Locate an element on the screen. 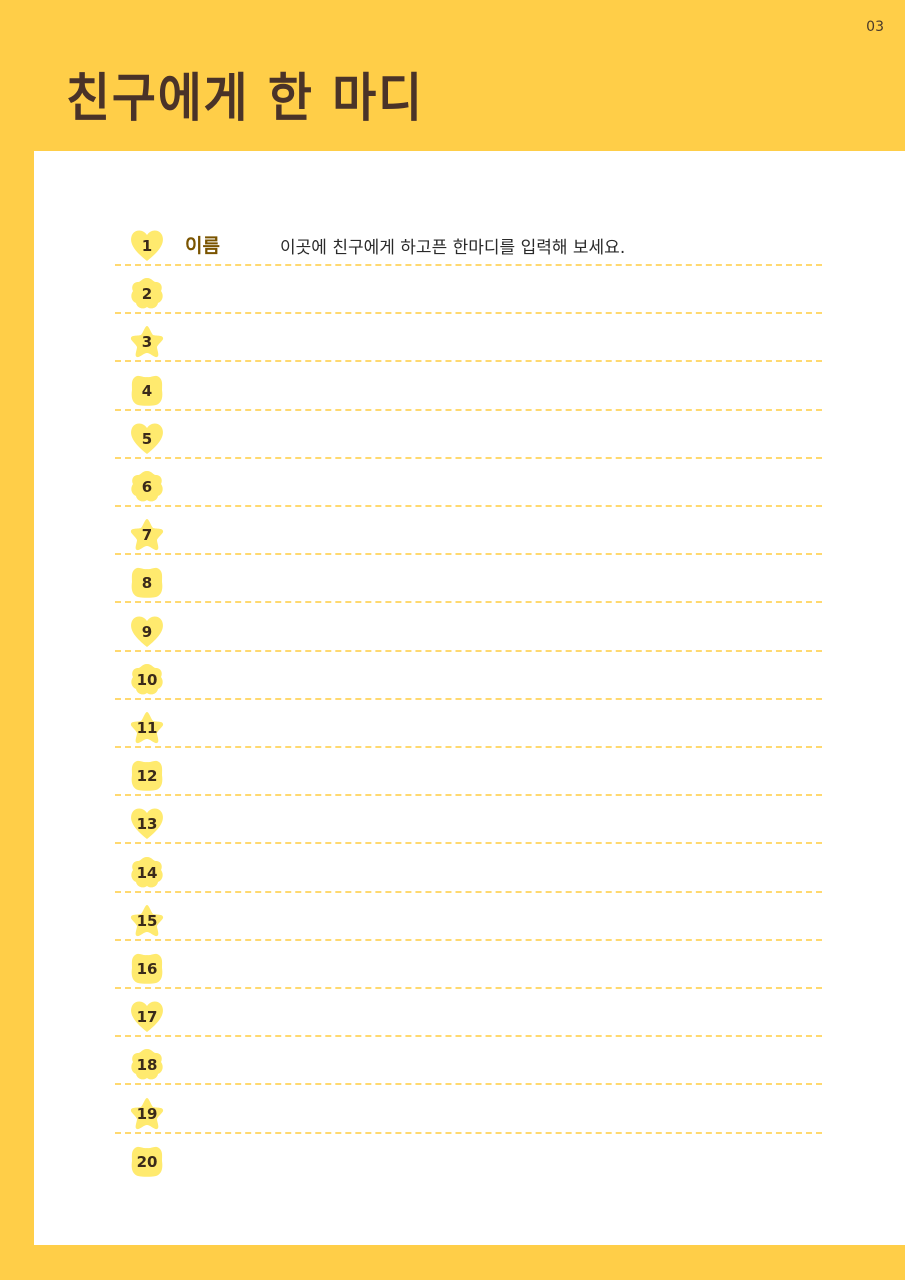 Image resolution: width=905 pixels, height=1280 pixels. number-badge: 16 is located at coordinates (147, 968).